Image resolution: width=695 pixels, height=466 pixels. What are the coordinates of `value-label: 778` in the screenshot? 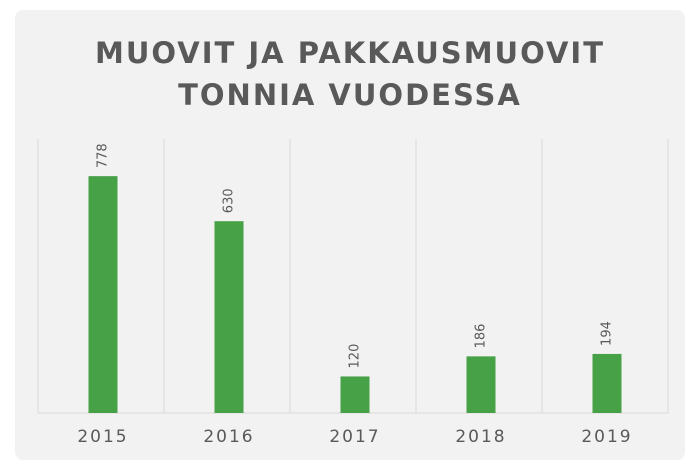 It's located at (103, 155).